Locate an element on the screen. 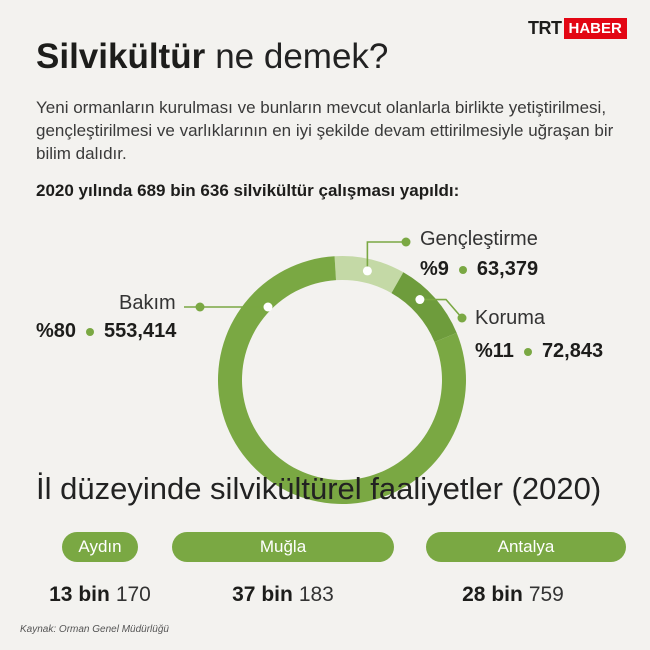 The width and height of the screenshot is (650, 650). leader-genclestirme-end-dot is located at coordinates (406, 242).